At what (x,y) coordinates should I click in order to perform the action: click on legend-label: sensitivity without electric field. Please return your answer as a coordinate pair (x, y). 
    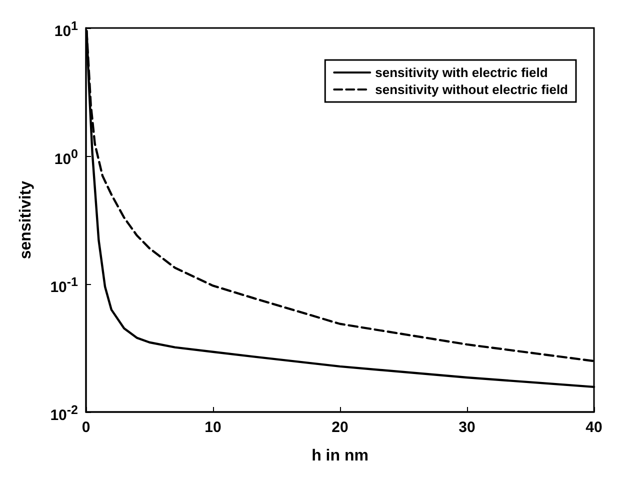
    Looking at the image, I should click on (471, 89).